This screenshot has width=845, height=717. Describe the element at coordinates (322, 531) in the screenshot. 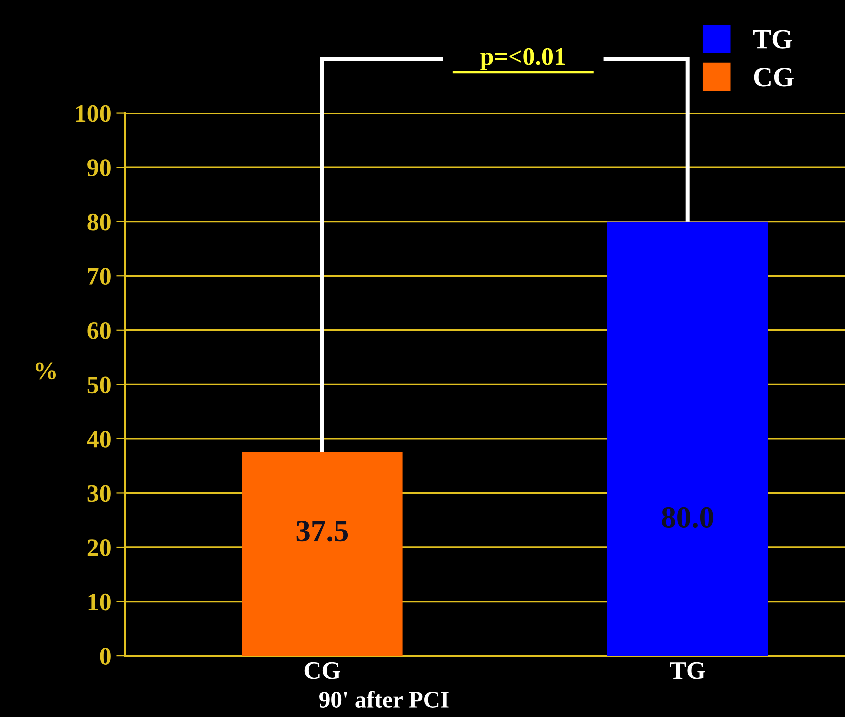

I see `data-label: 37.5` at that location.